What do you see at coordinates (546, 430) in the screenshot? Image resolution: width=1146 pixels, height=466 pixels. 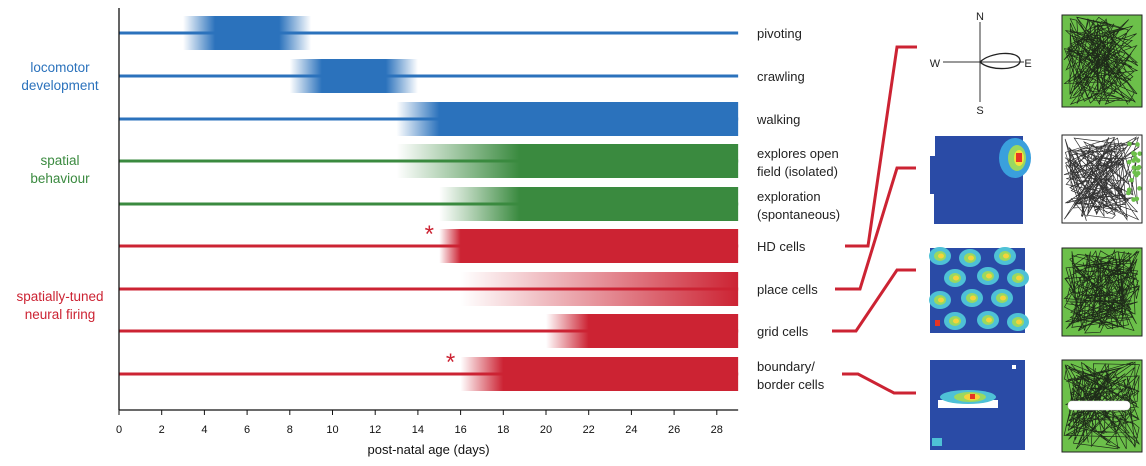 I see `x-tick-label: 20` at bounding box center [546, 430].